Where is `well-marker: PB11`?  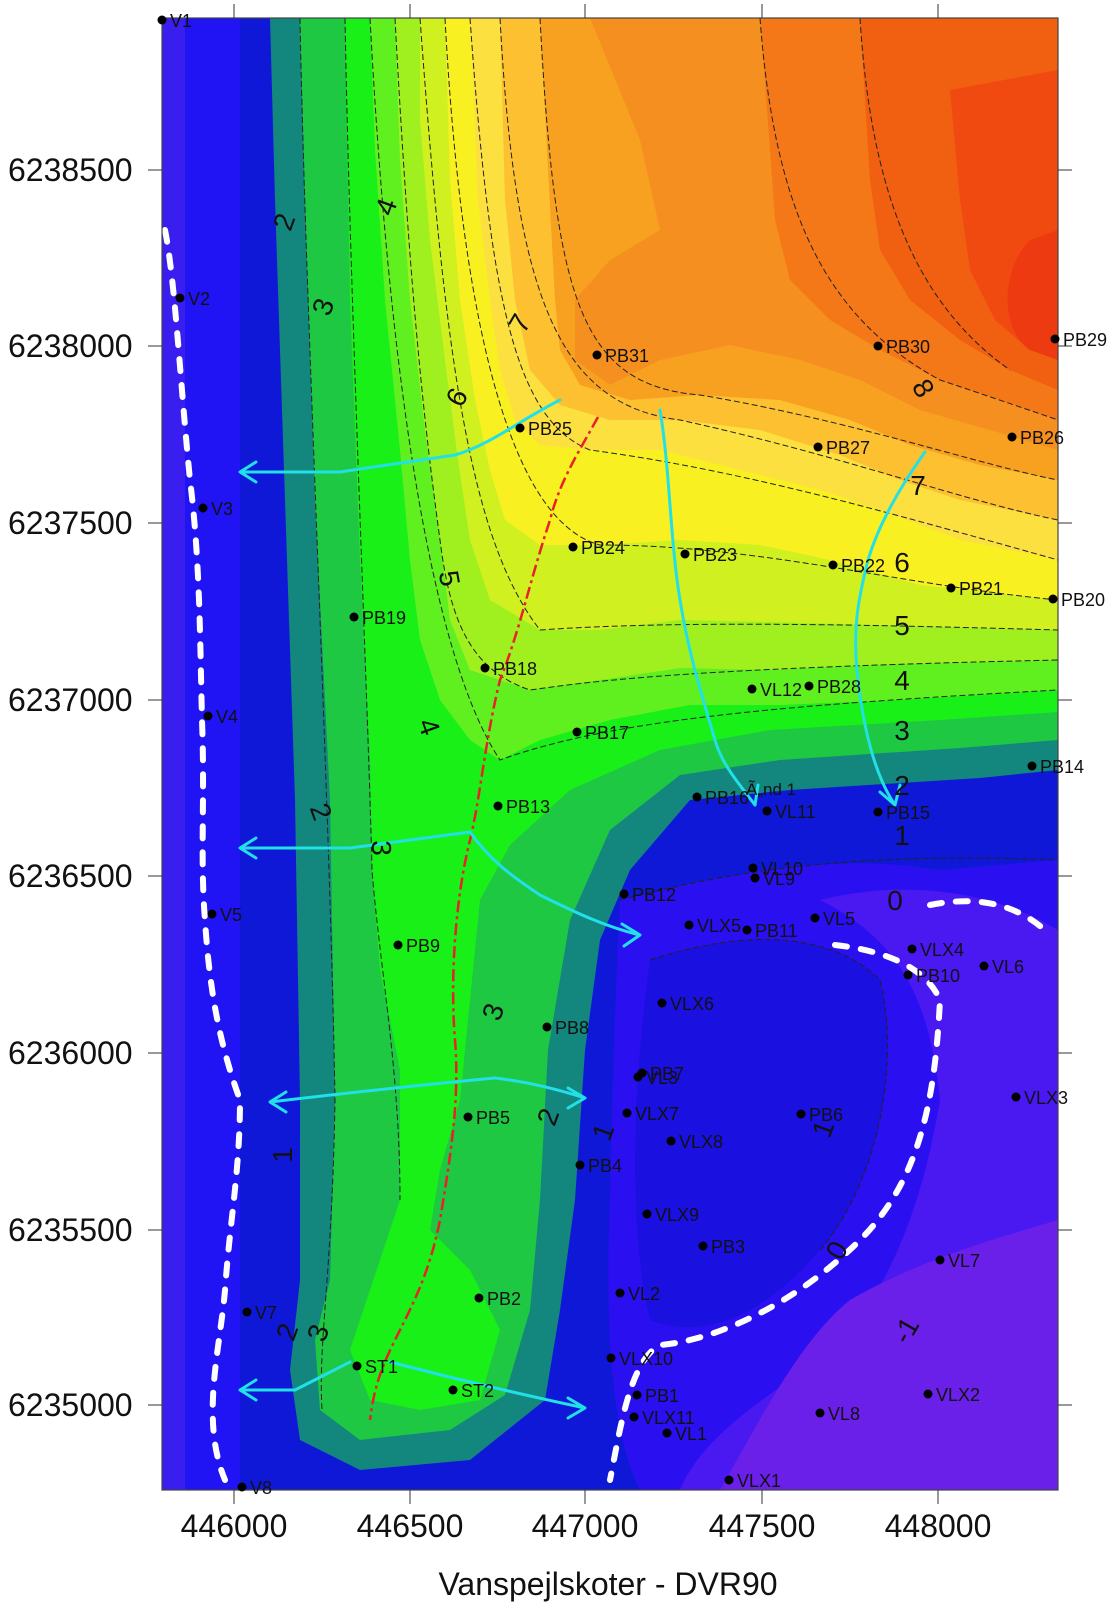
well-marker: PB11 is located at coordinates (770, 931).